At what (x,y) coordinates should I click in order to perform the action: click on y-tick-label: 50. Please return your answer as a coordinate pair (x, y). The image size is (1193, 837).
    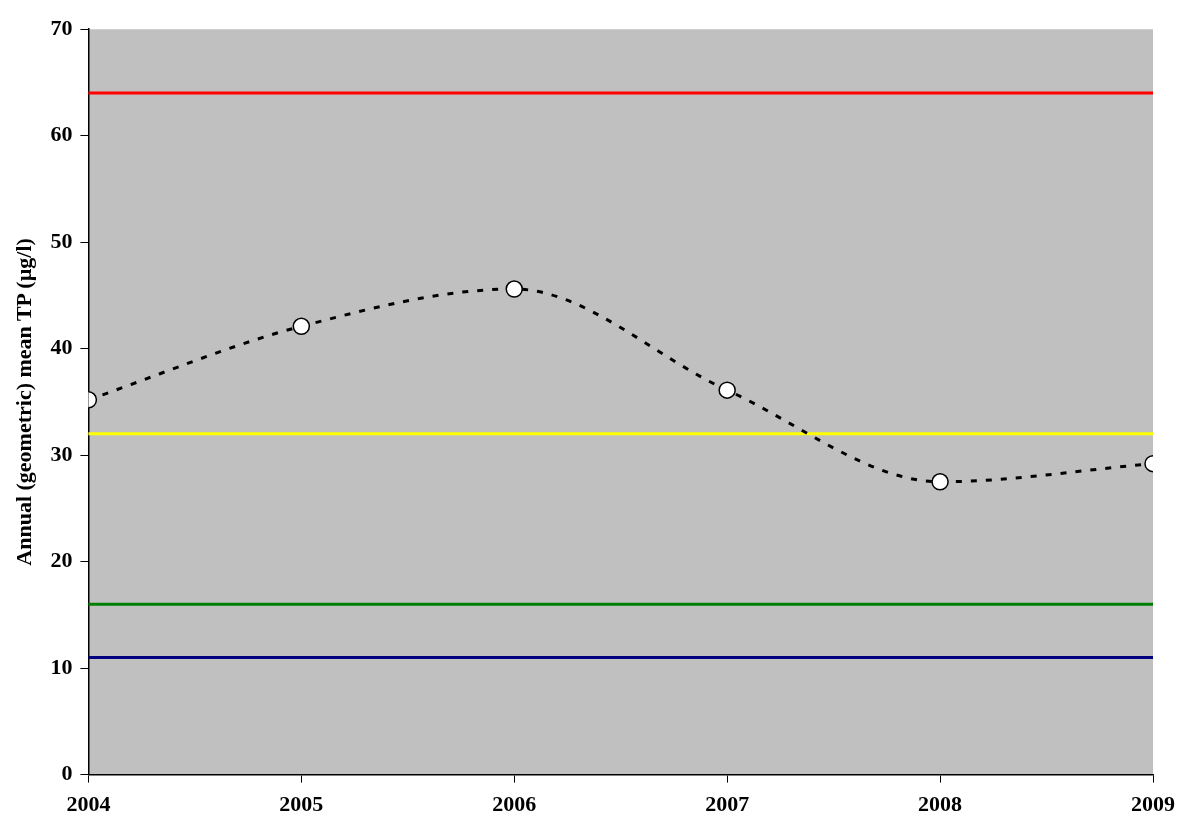
    Looking at the image, I should click on (61, 240).